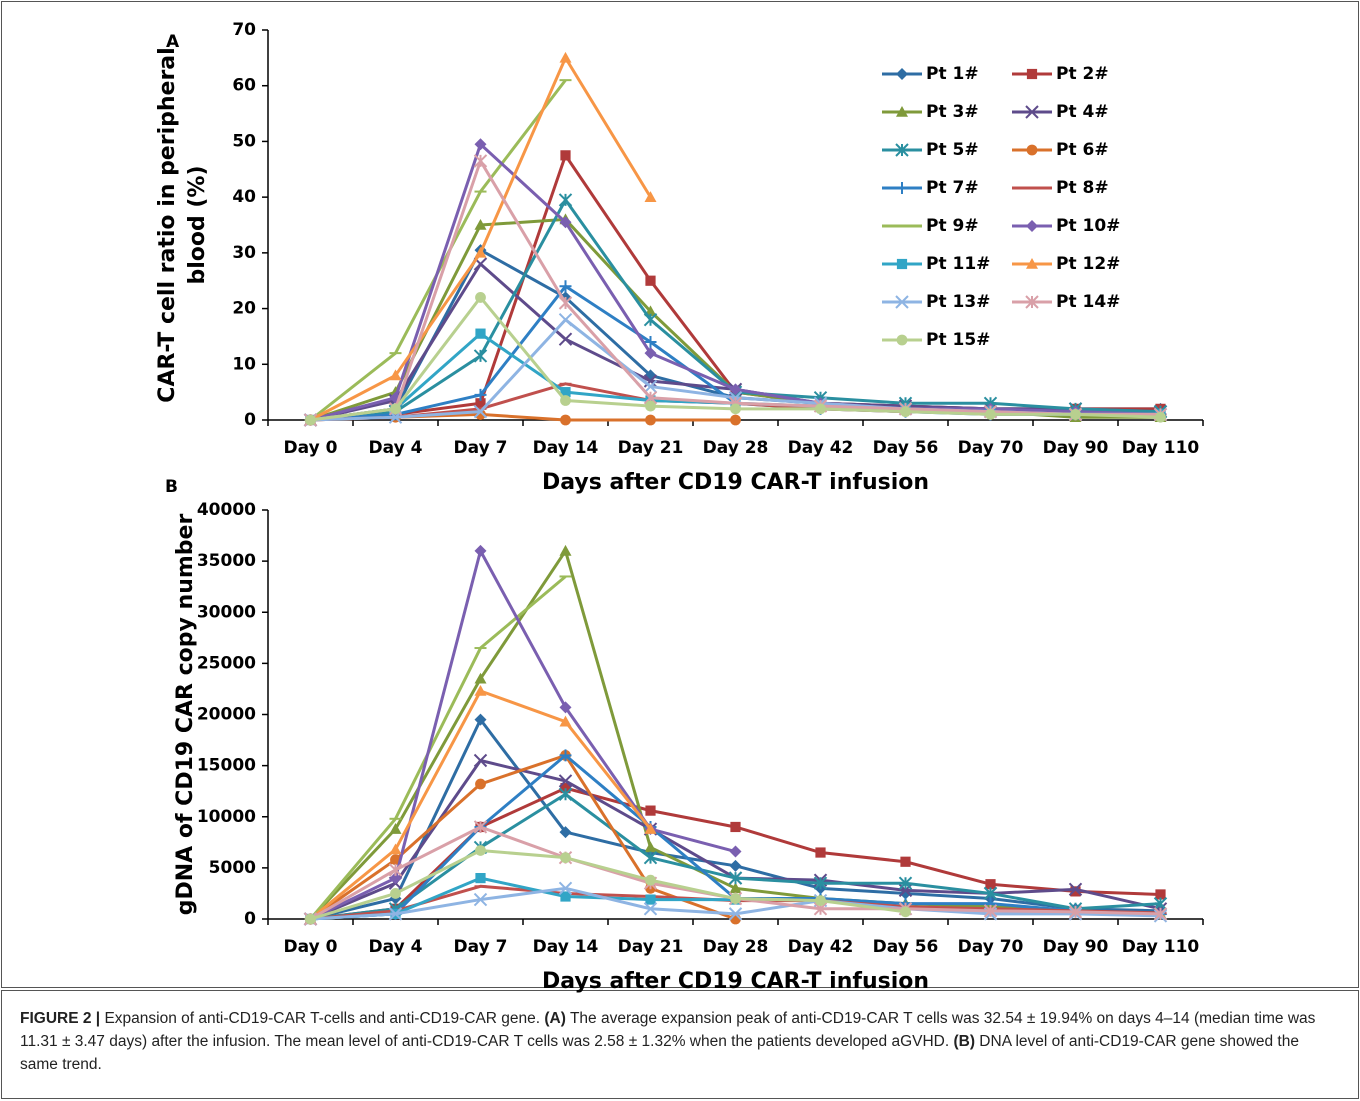  Describe the element at coordinates (396, 448) in the screenshot. I see `x-tick-label: Day 4` at that location.